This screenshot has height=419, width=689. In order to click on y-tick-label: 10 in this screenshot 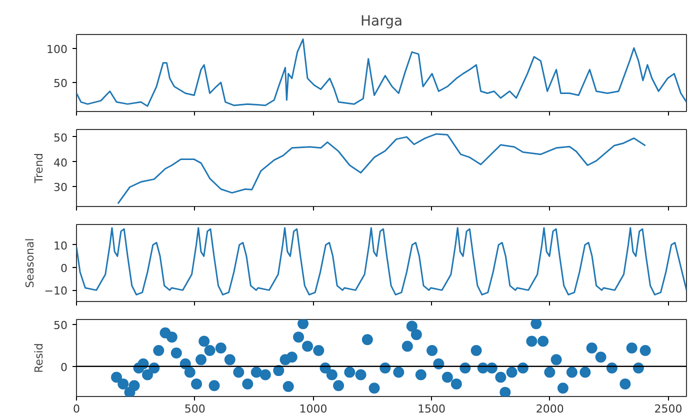, I will do `click(61, 245)`.